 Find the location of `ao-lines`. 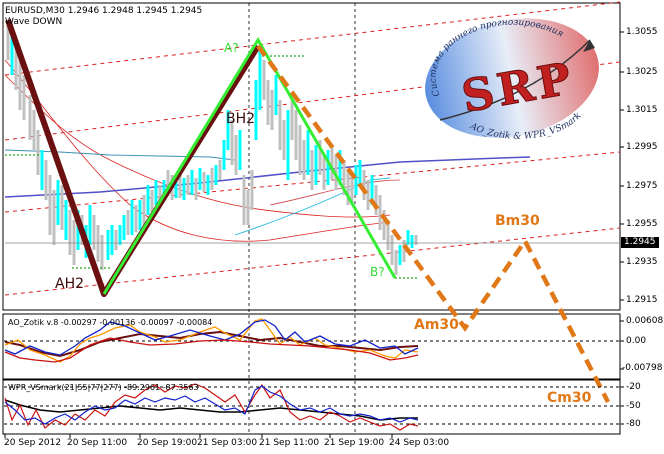

ao-lines is located at coordinates (211, 340).